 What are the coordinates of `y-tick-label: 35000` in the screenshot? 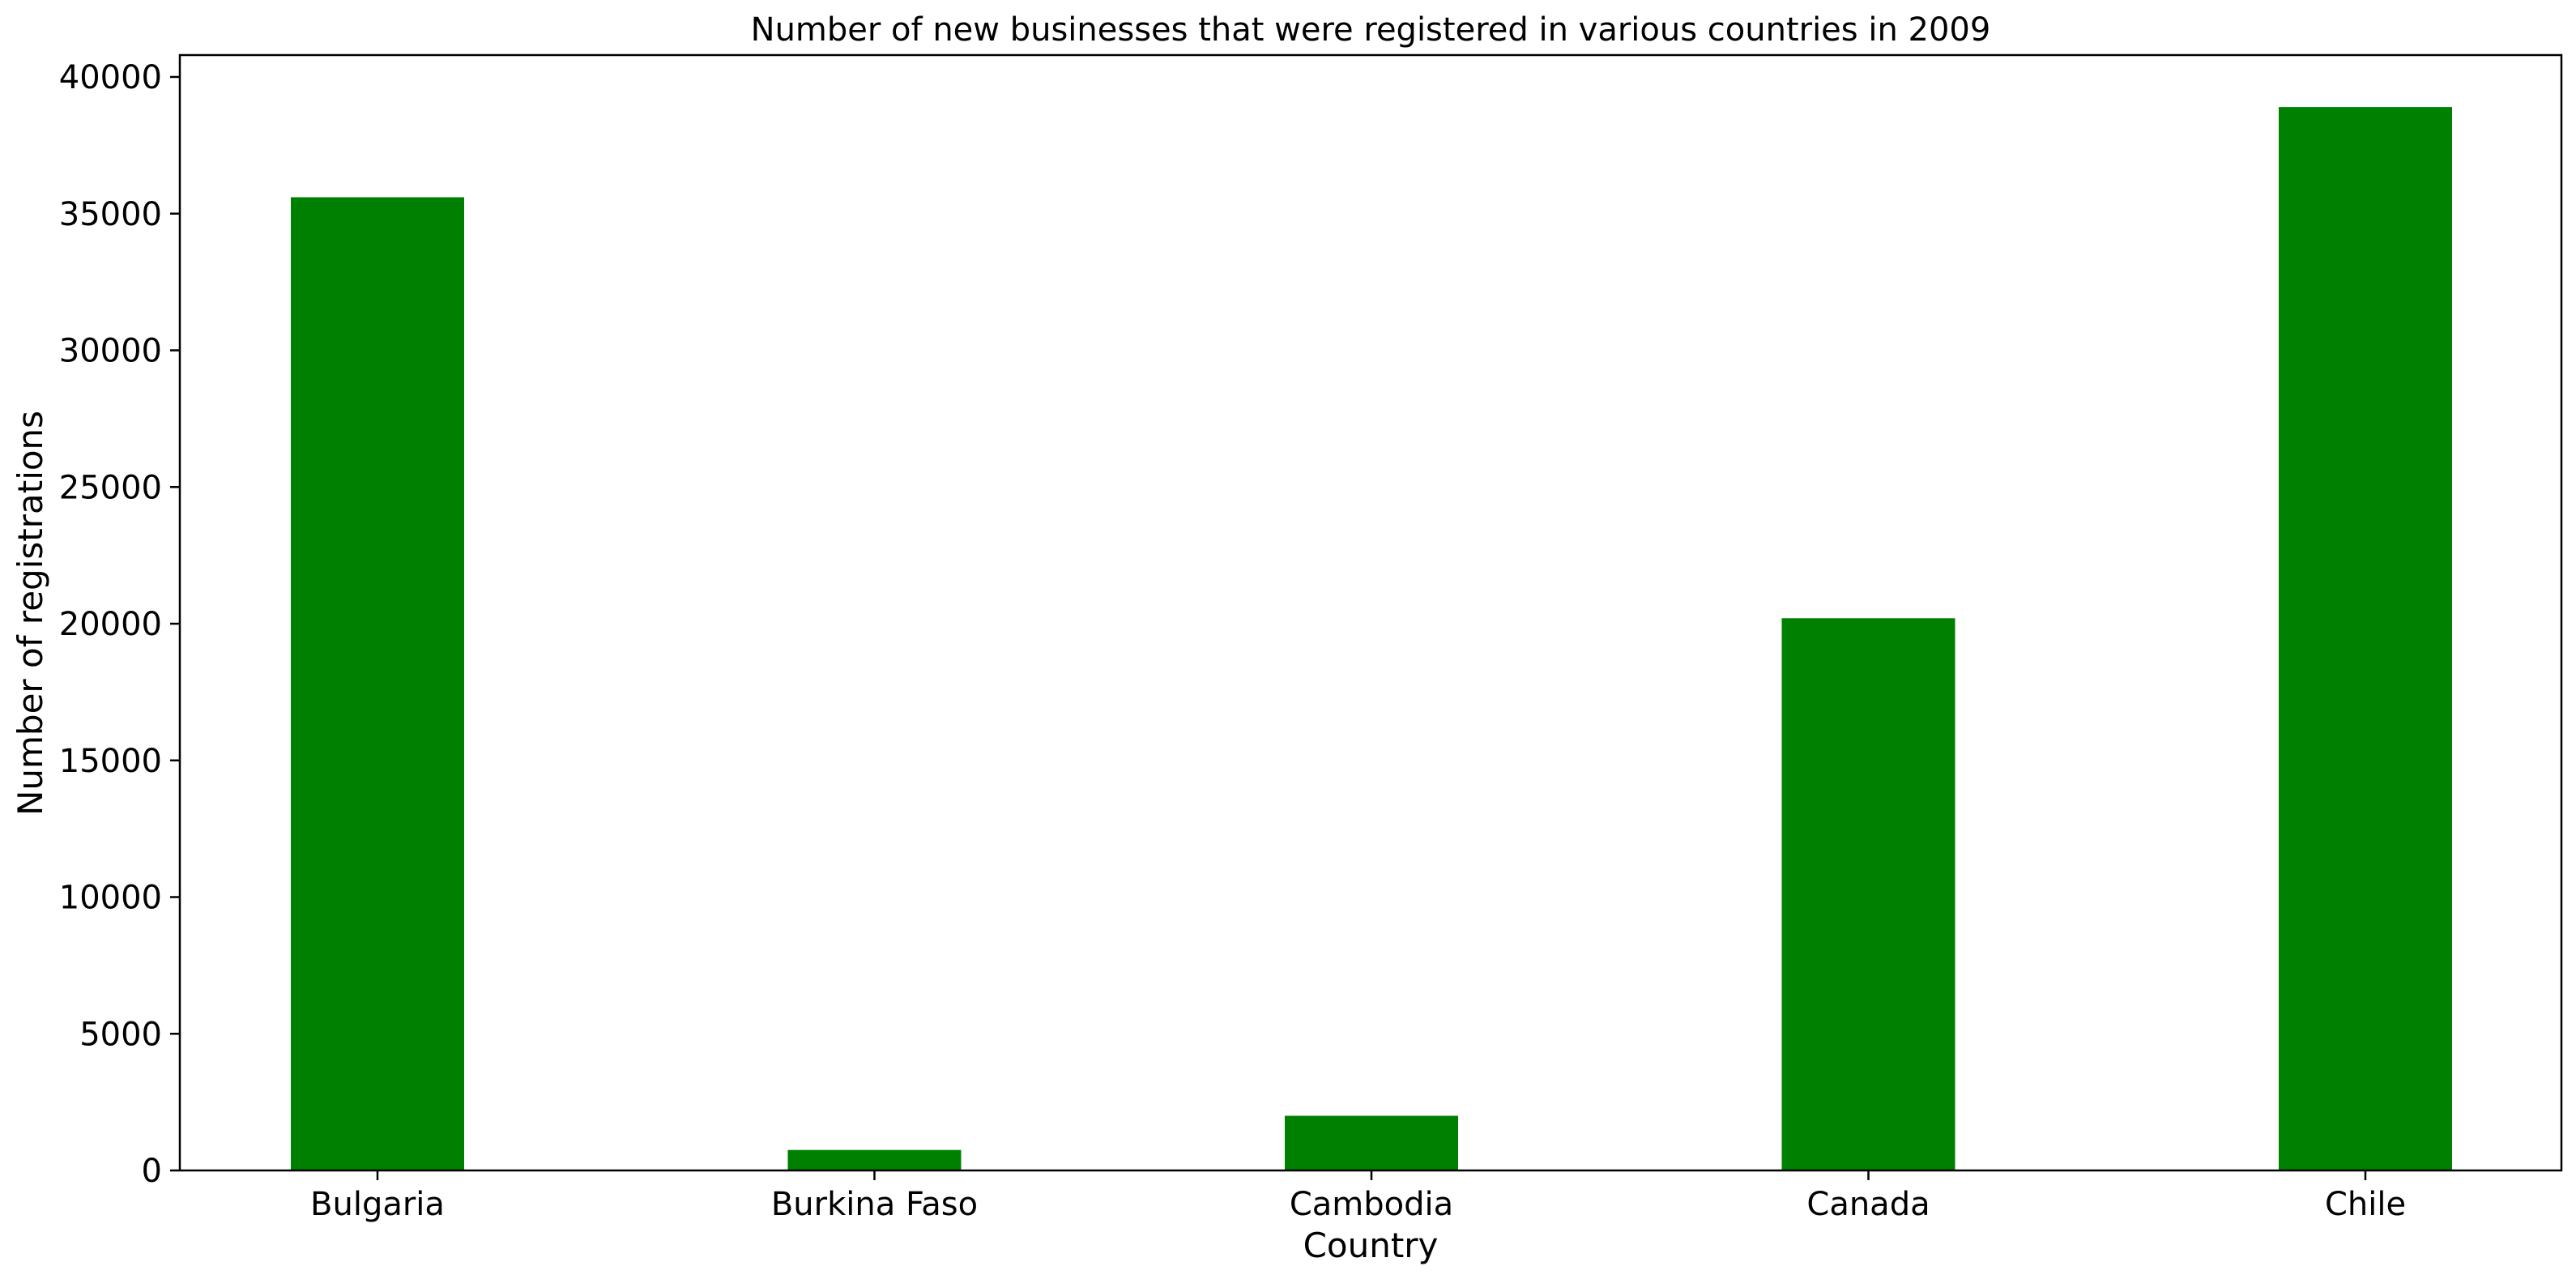 It's located at (111, 214).